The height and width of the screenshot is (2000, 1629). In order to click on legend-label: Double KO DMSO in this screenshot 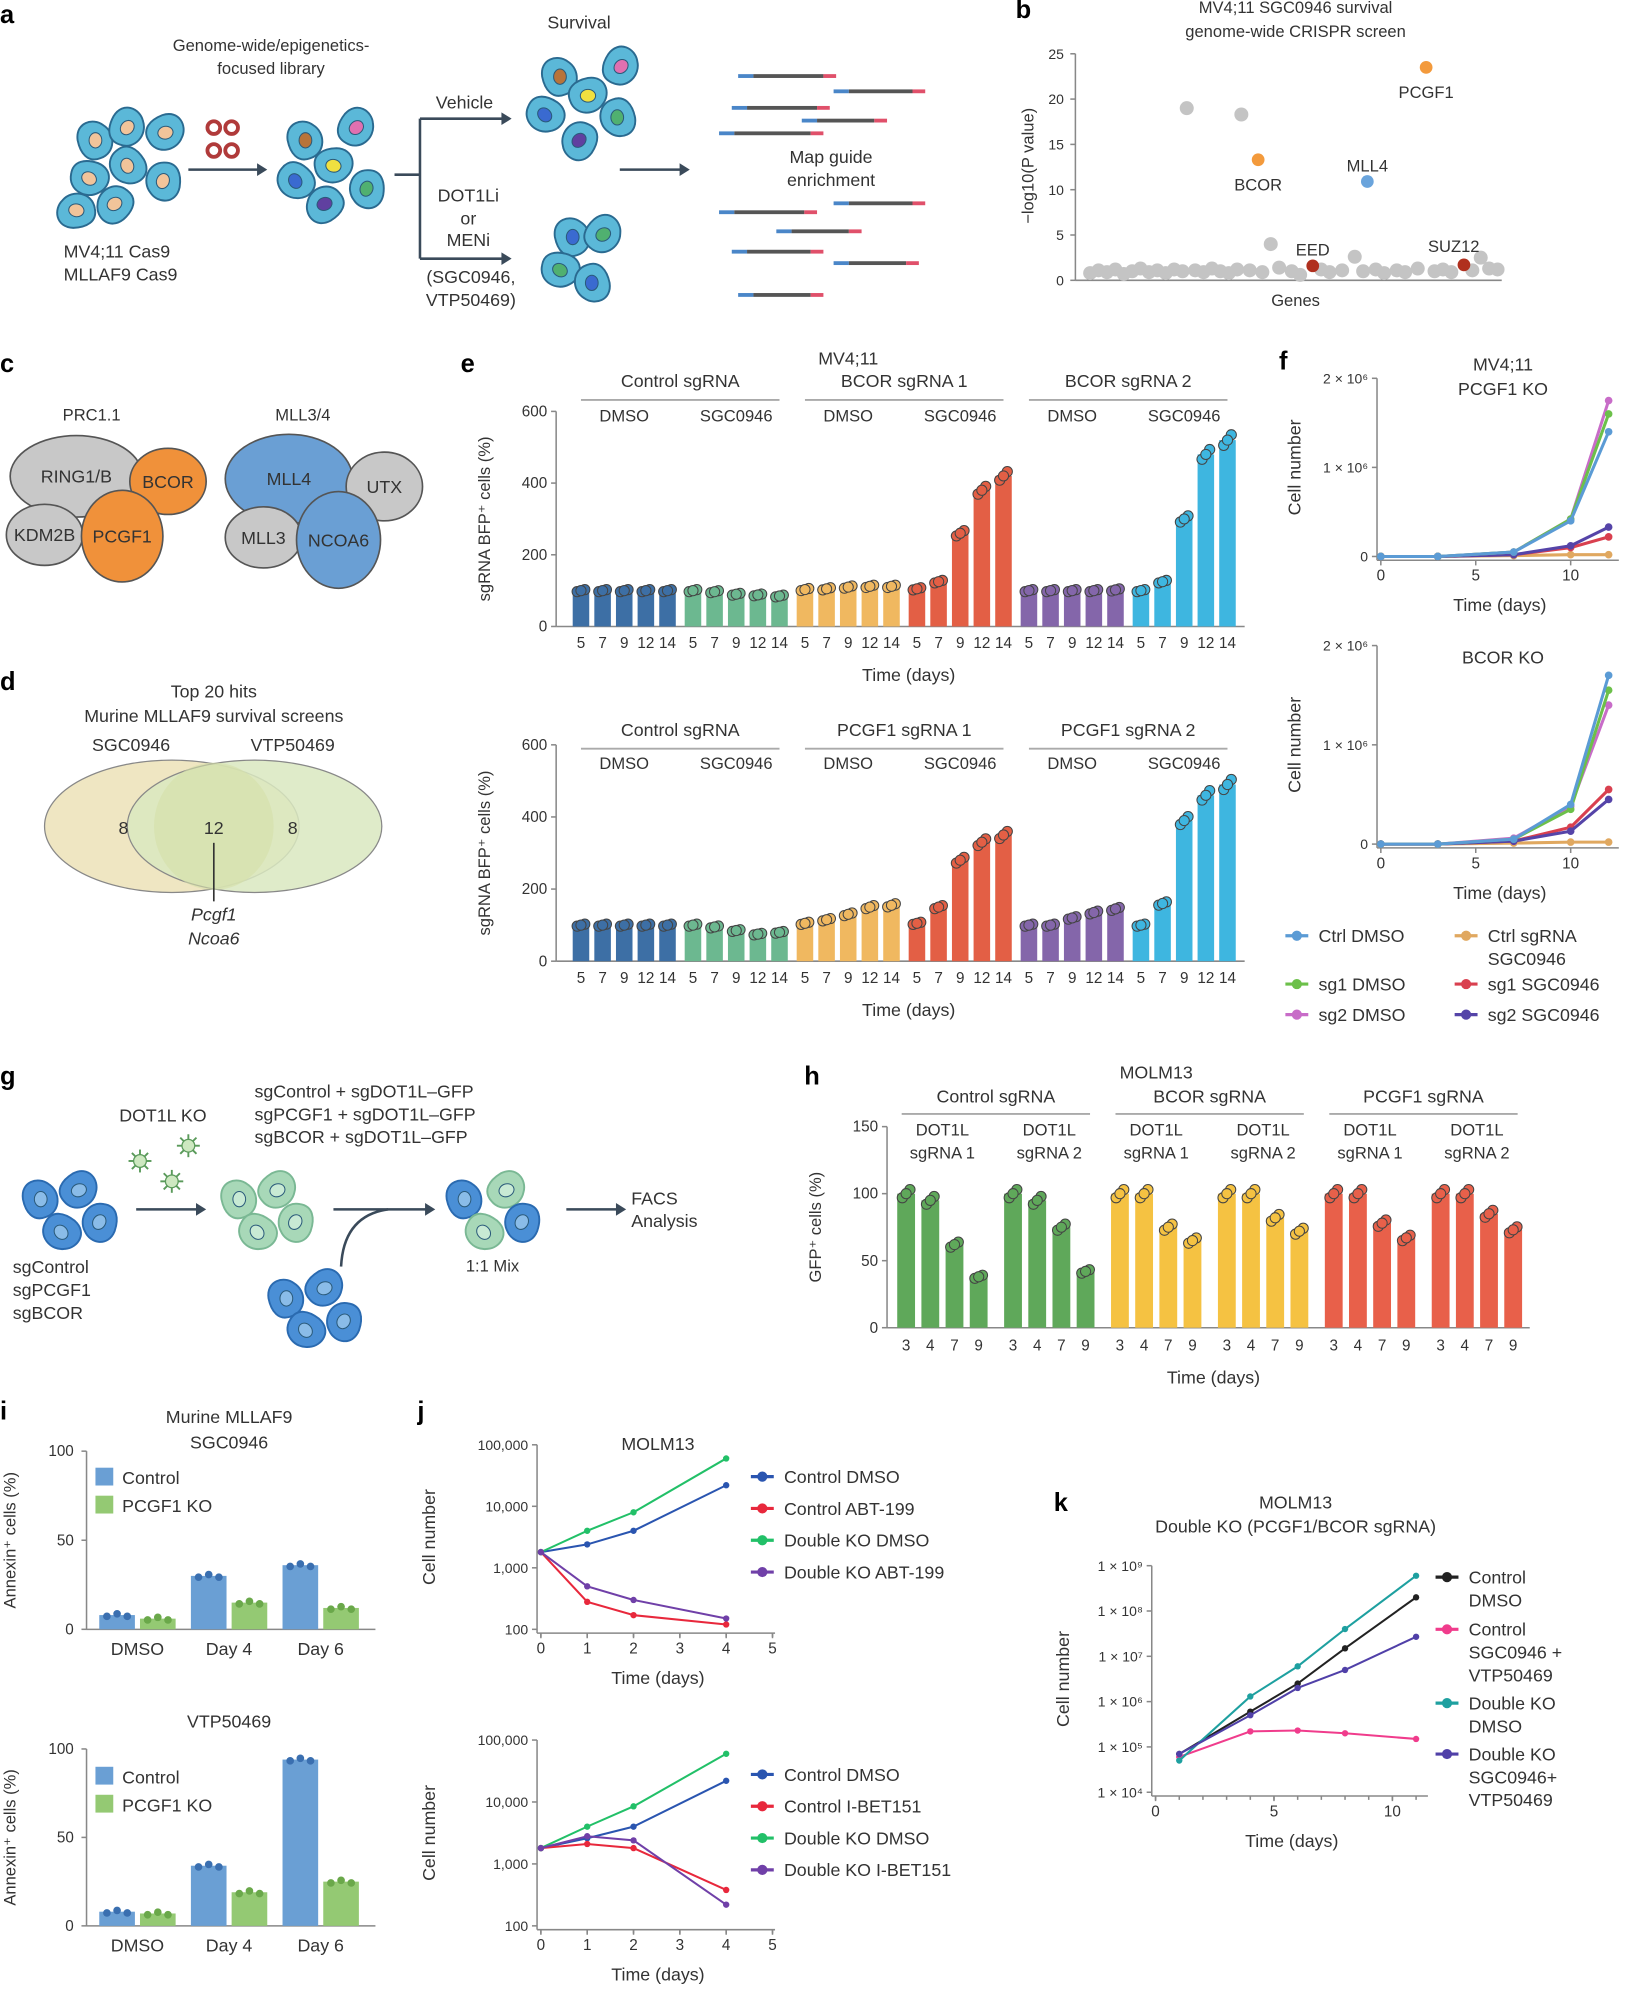, I will do `click(856, 1541)`.